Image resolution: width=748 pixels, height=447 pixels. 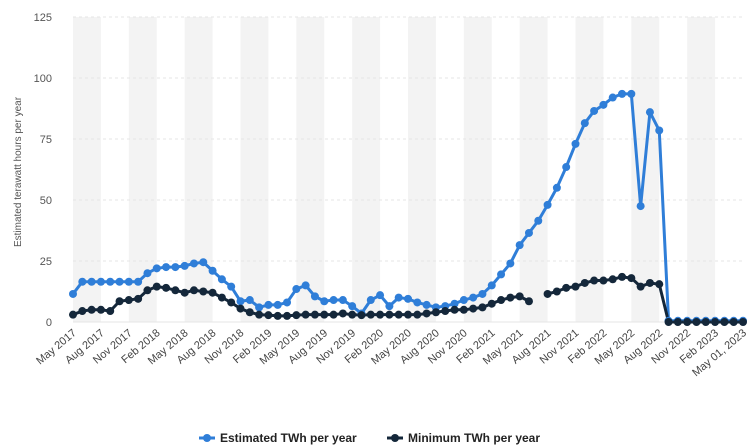 I want to click on legend-item-minimum: Minimum TWh per year, so click(x=463, y=438).